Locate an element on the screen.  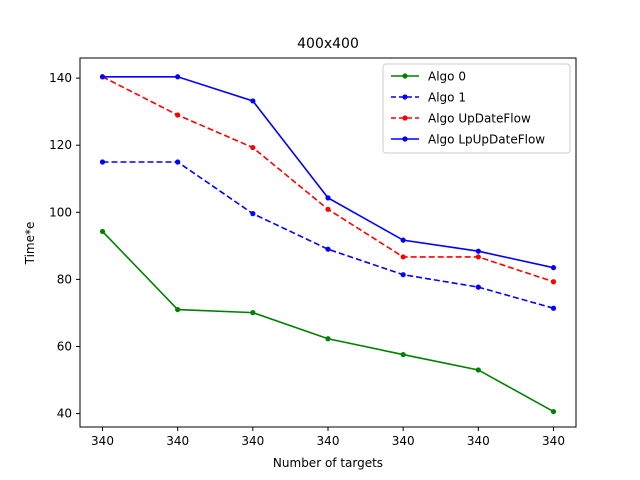
y-axis-label: Time*e is located at coordinates (30, 244).